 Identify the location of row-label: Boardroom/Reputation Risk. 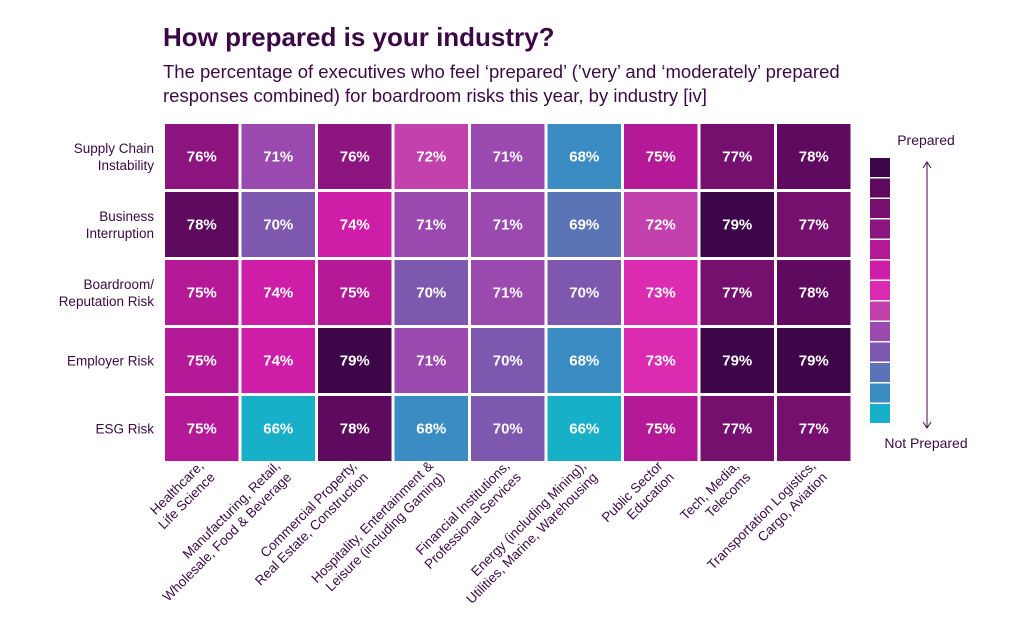
(107, 293).